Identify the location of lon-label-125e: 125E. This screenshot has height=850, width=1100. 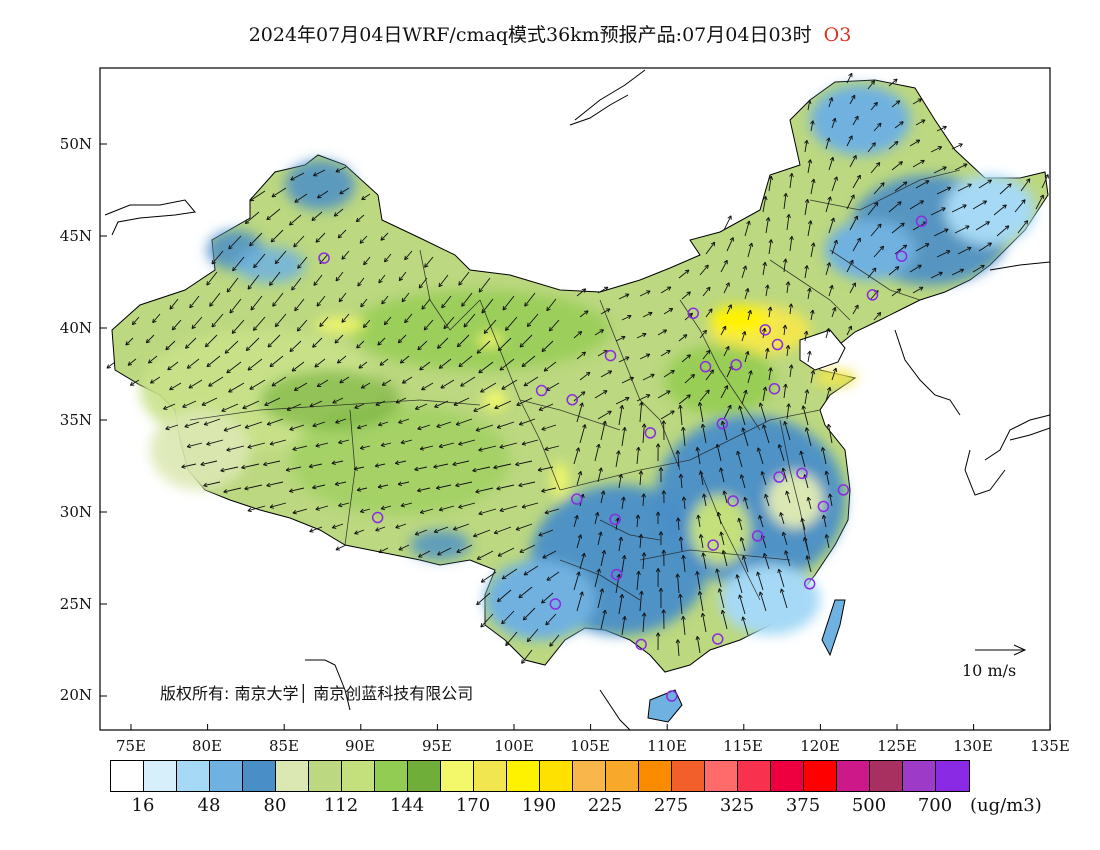
(897, 746).